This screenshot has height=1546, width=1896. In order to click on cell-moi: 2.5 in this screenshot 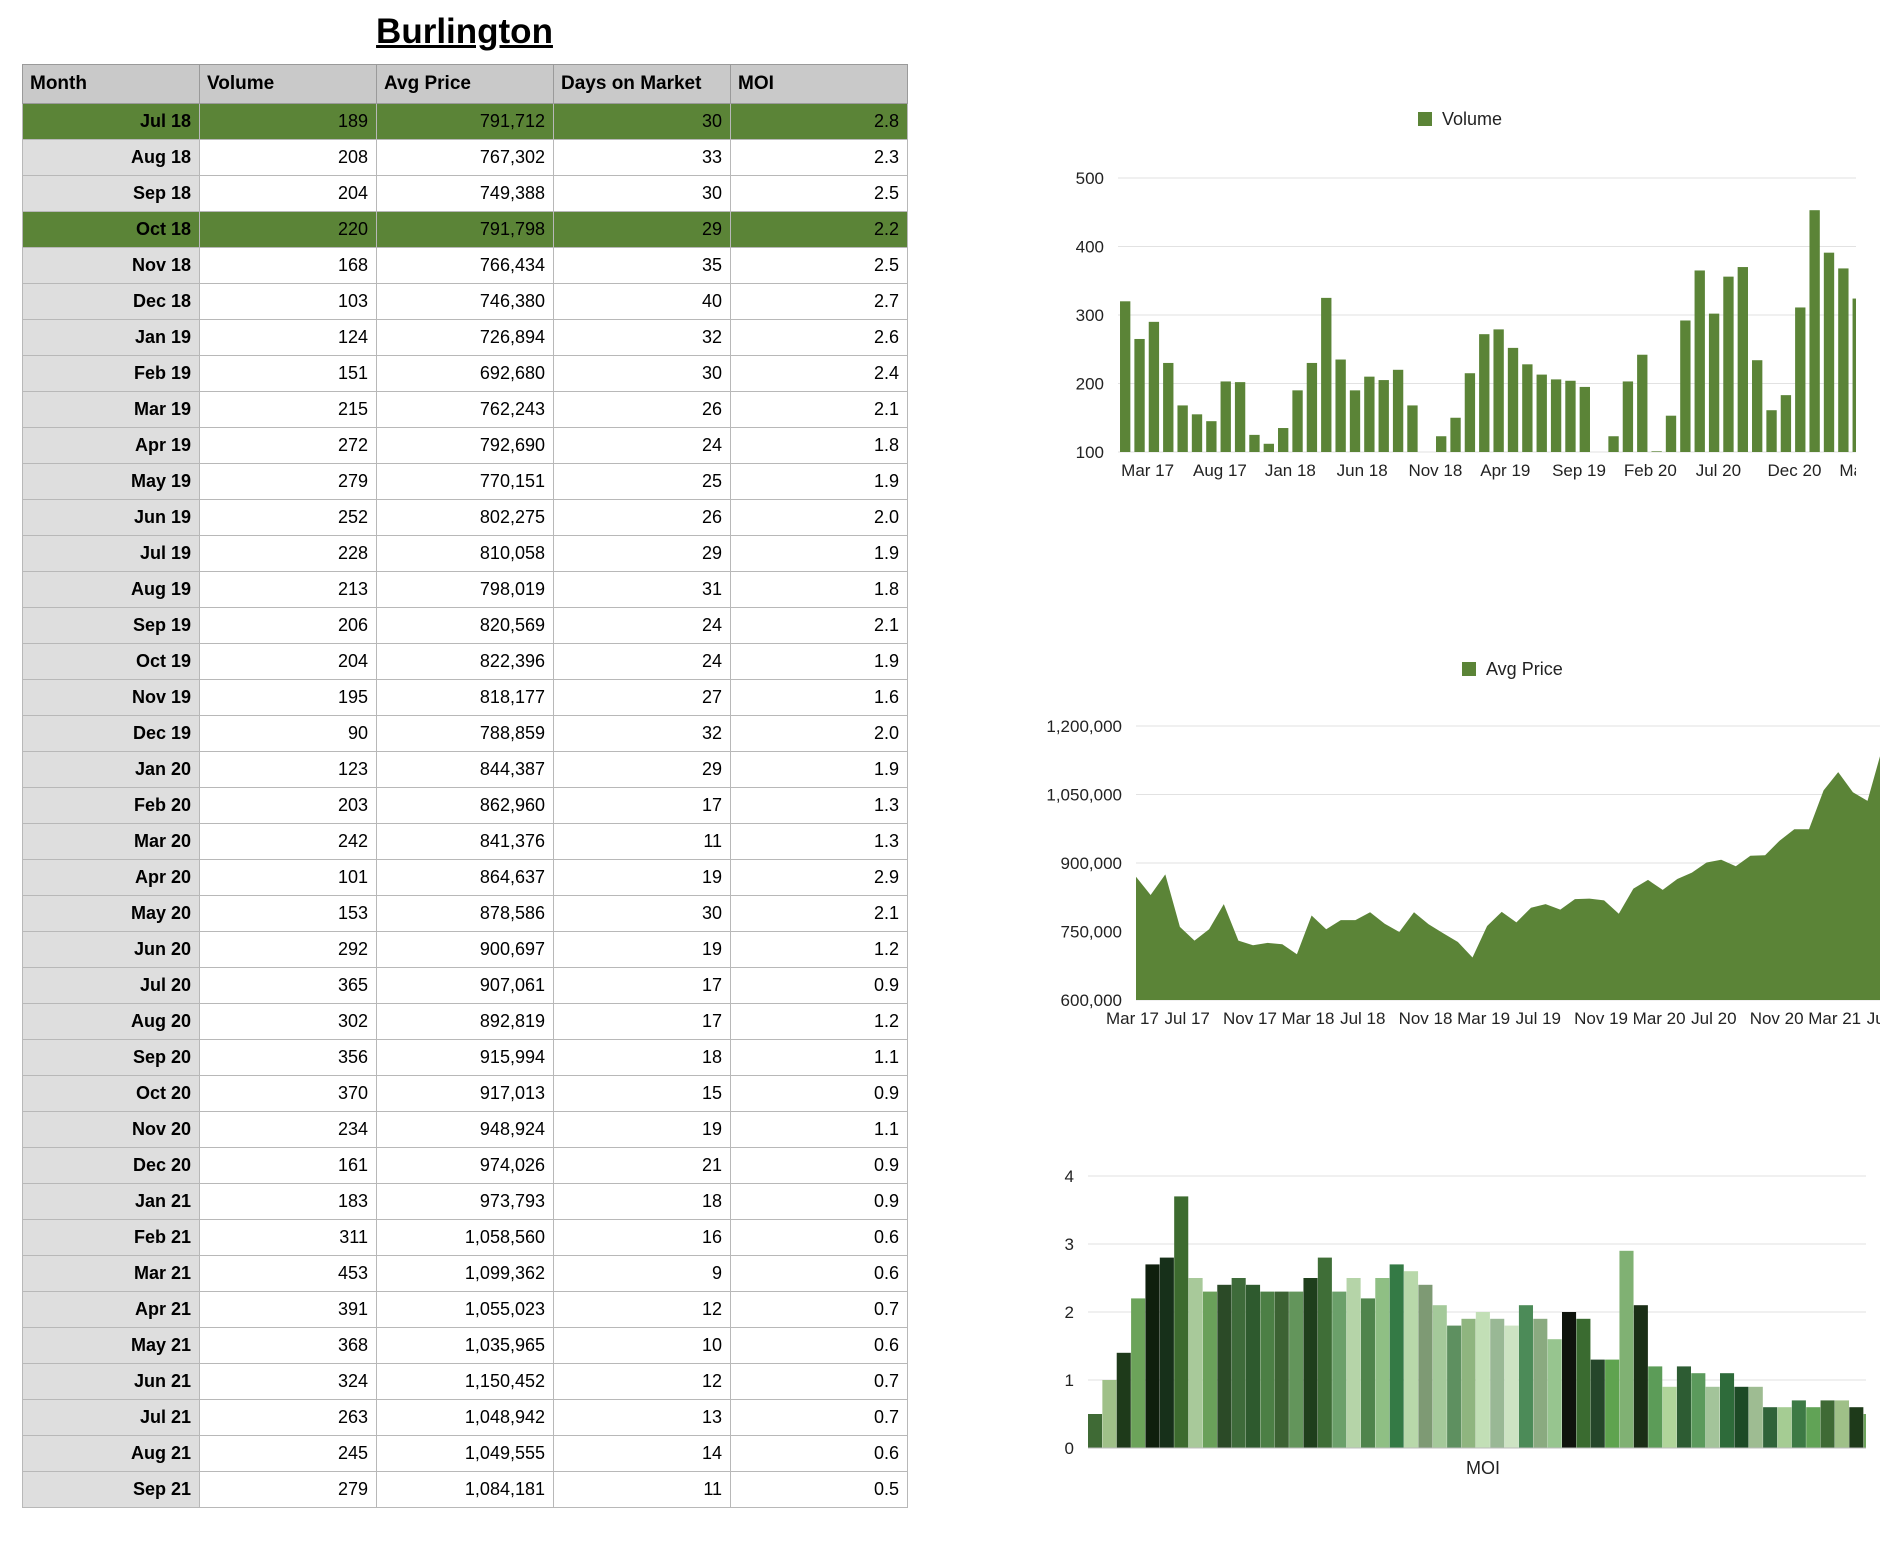, I will do `click(819, 193)`.